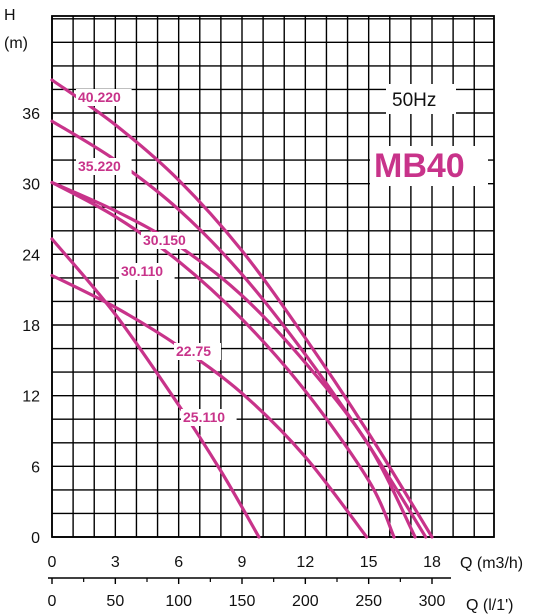 This screenshot has width=536, height=614. Describe the element at coordinates (115, 562) in the screenshot. I see `x-primary-tick-label: 3` at that location.